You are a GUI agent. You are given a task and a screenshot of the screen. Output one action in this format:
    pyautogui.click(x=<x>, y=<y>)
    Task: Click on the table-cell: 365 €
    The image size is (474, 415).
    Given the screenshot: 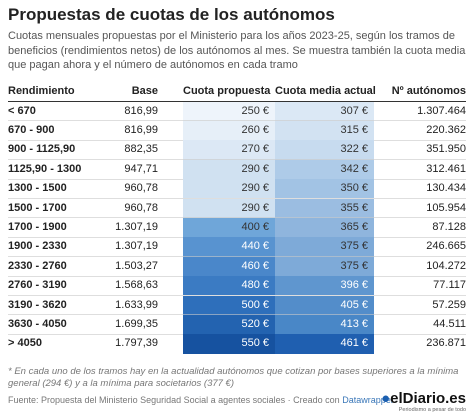 What is the action you would take?
    pyautogui.click(x=324, y=227)
    